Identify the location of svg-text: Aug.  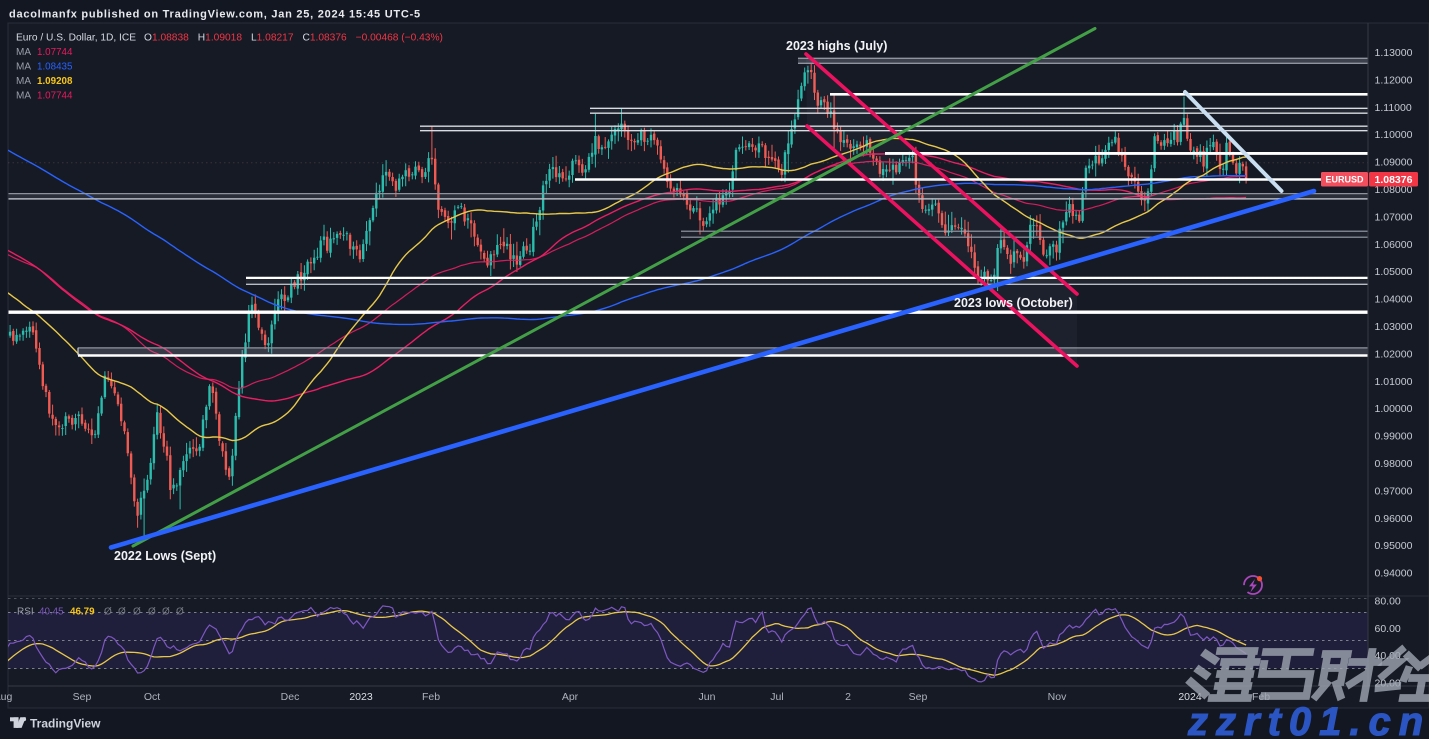
(6, 697).